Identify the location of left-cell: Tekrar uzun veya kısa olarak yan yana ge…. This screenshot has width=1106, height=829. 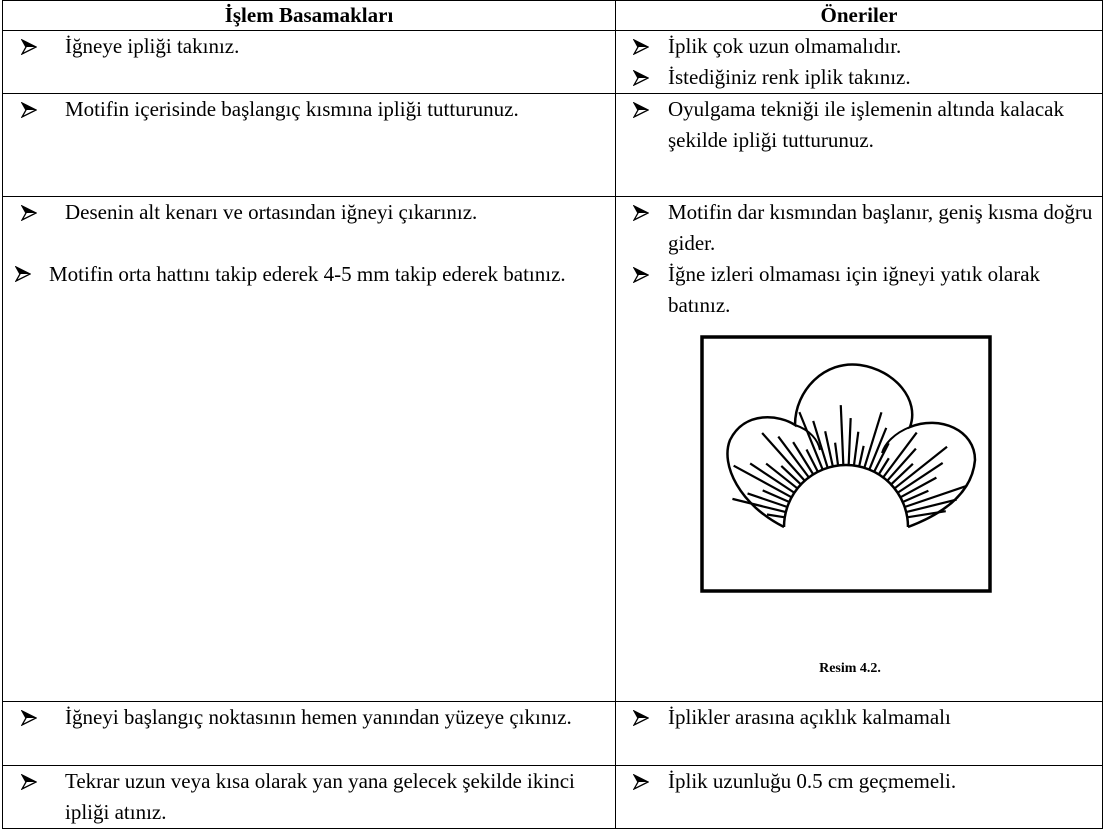
(309, 797).